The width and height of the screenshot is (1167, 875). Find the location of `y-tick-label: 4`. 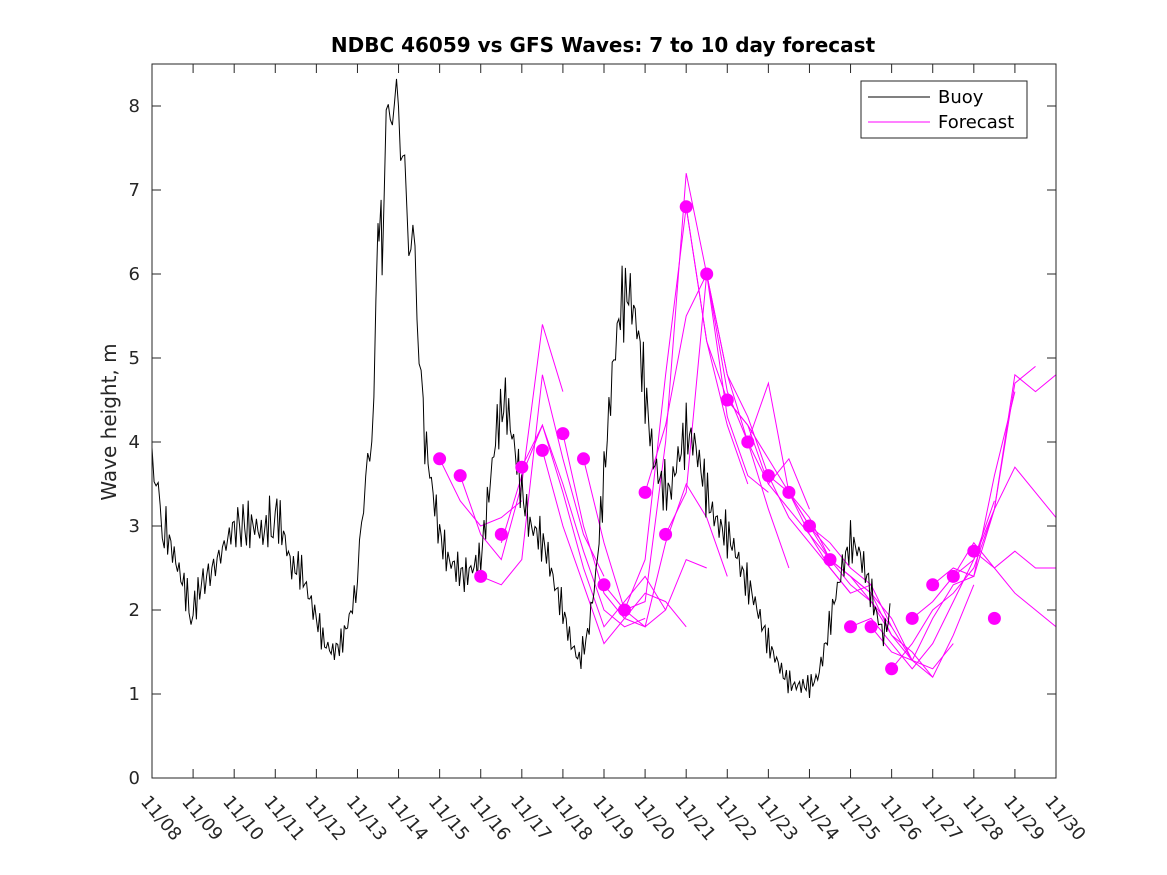

y-tick-label: 4 is located at coordinates (134, 442).